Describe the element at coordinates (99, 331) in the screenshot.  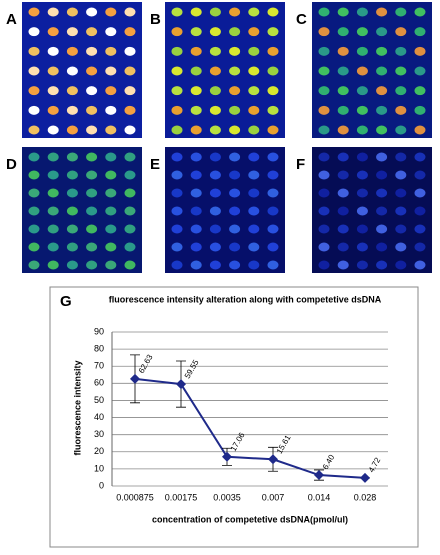
I see `y-tick-label: 90` at that location.